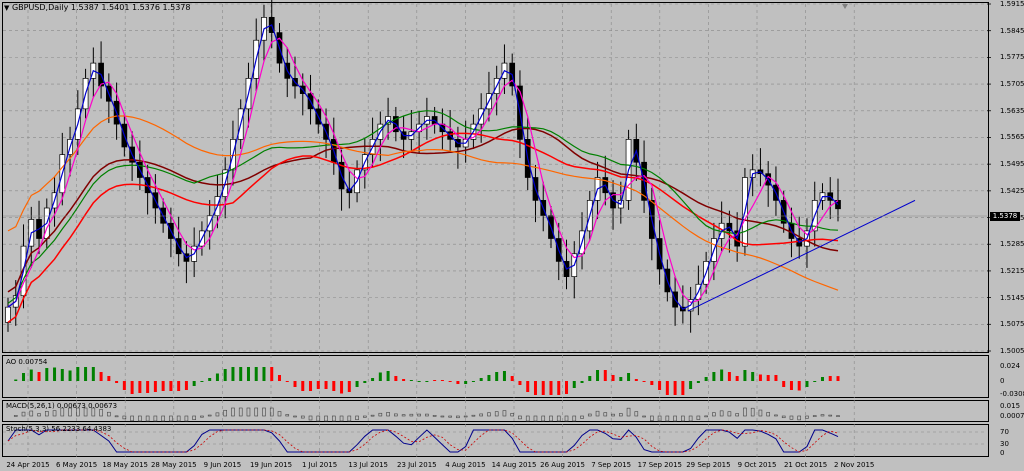  Describe the element at coordinates (59, 429) in the screenshot. I see `stoch-title: Stoch(5,3,3) 56.2233 64.4383` at that location.